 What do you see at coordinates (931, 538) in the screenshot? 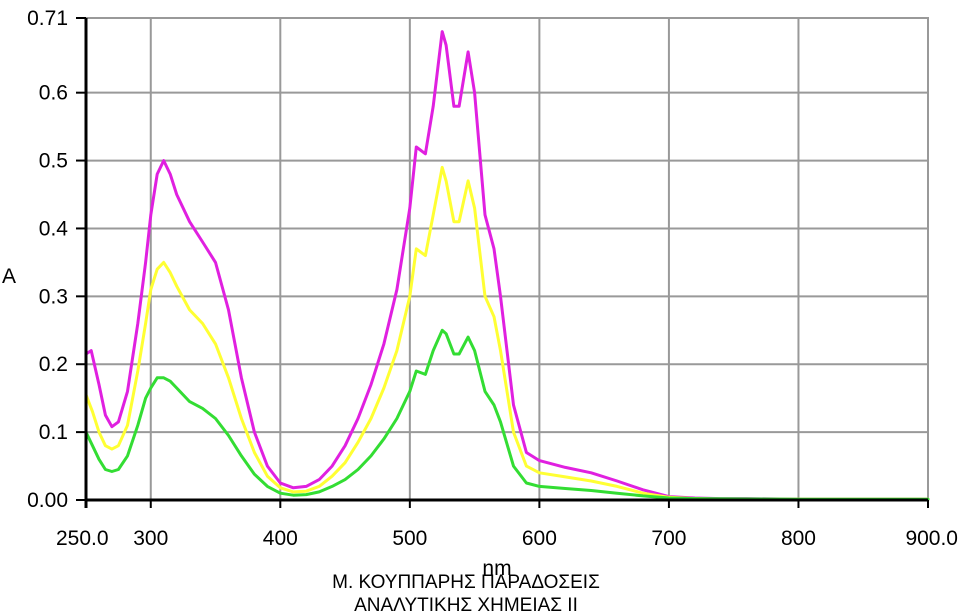
I see `x-tick-label: 900.0` at bounding box center [931, 538].